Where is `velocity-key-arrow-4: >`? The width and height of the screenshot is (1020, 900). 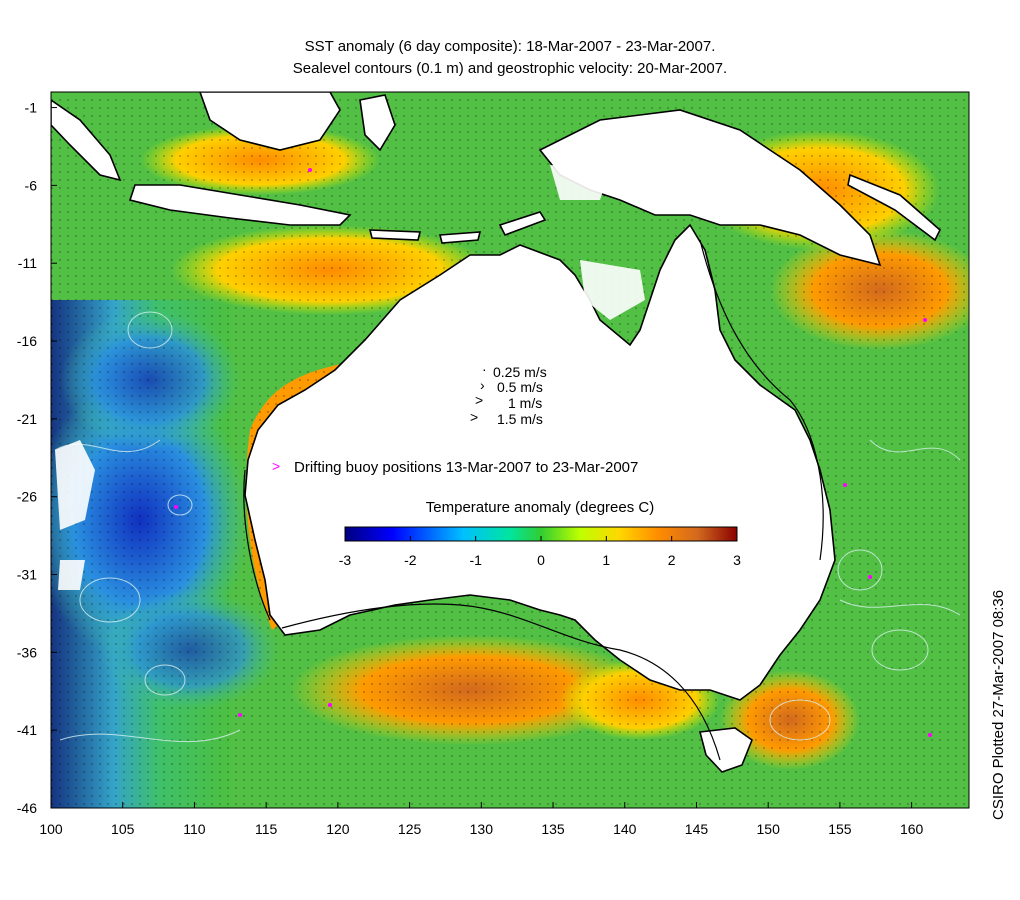 velocity-key-arrow-4: > is located at coordinates (474, 417).